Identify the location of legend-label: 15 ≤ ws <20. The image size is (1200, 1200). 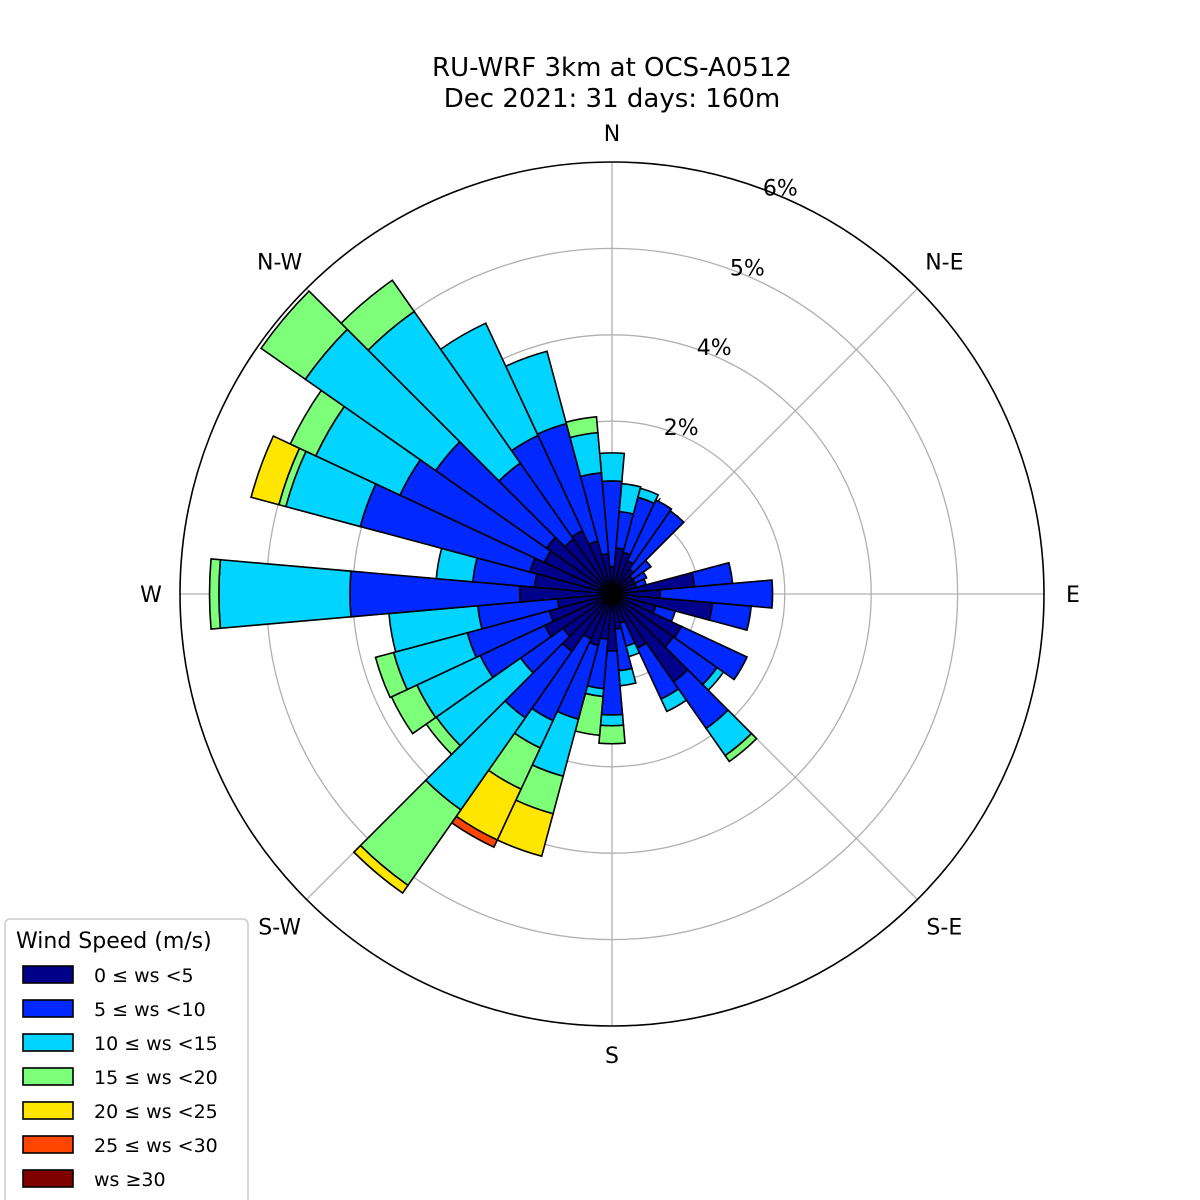
(156, 1078).